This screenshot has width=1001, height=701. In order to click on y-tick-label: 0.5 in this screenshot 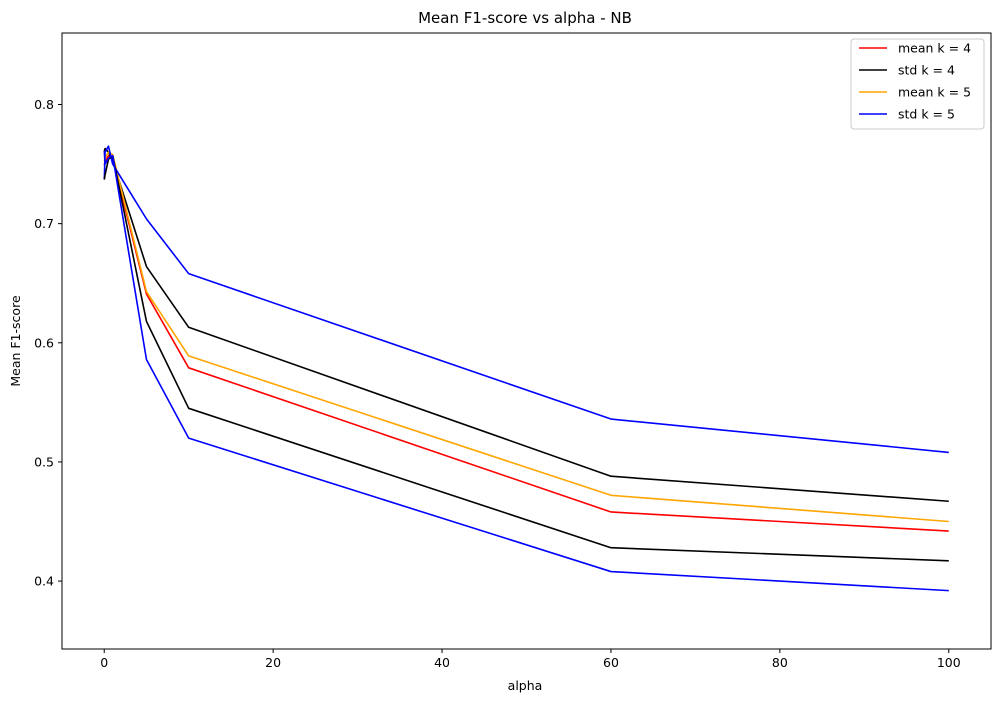, I will do `click(44, 461)`.